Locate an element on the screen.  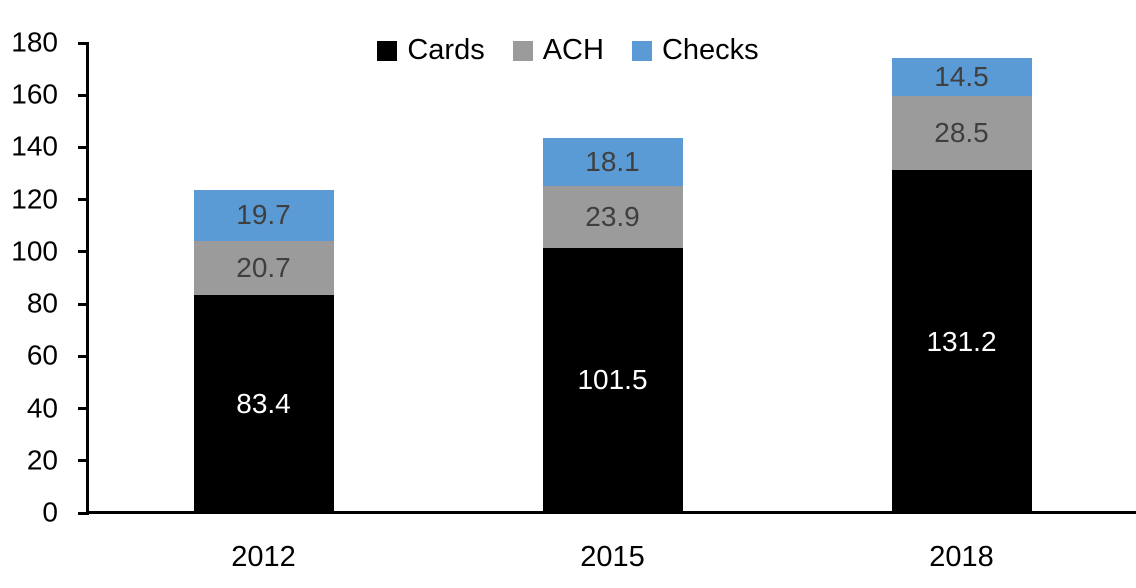
legend-label-ach: ACH is located at coordinates (573, 50).